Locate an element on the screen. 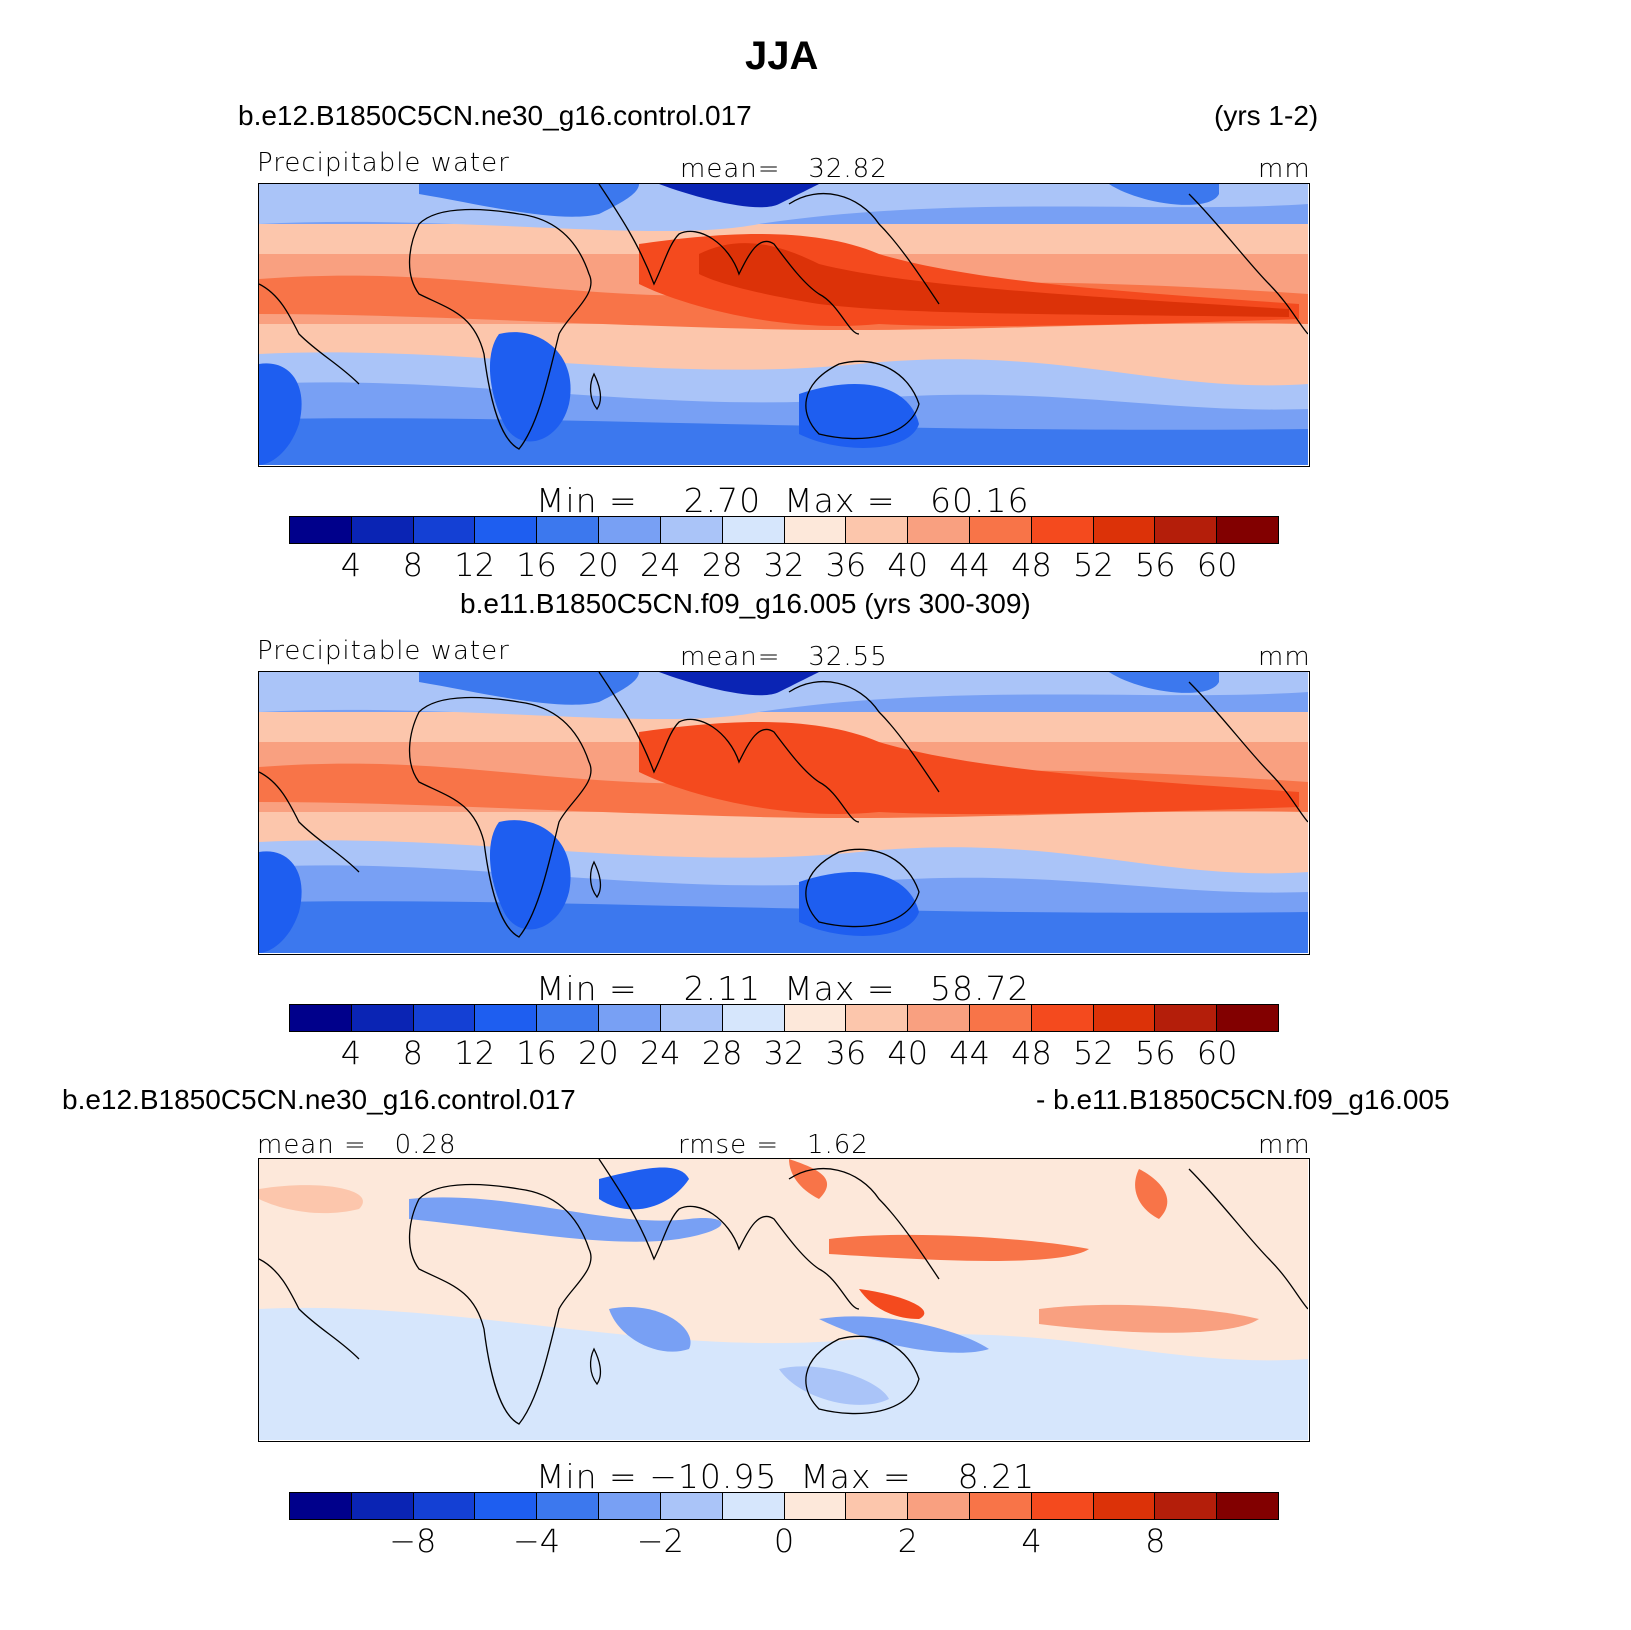 The image size is (1631, 1630). colorbar-tick-label: 12 is located at coordinates (474, 565).